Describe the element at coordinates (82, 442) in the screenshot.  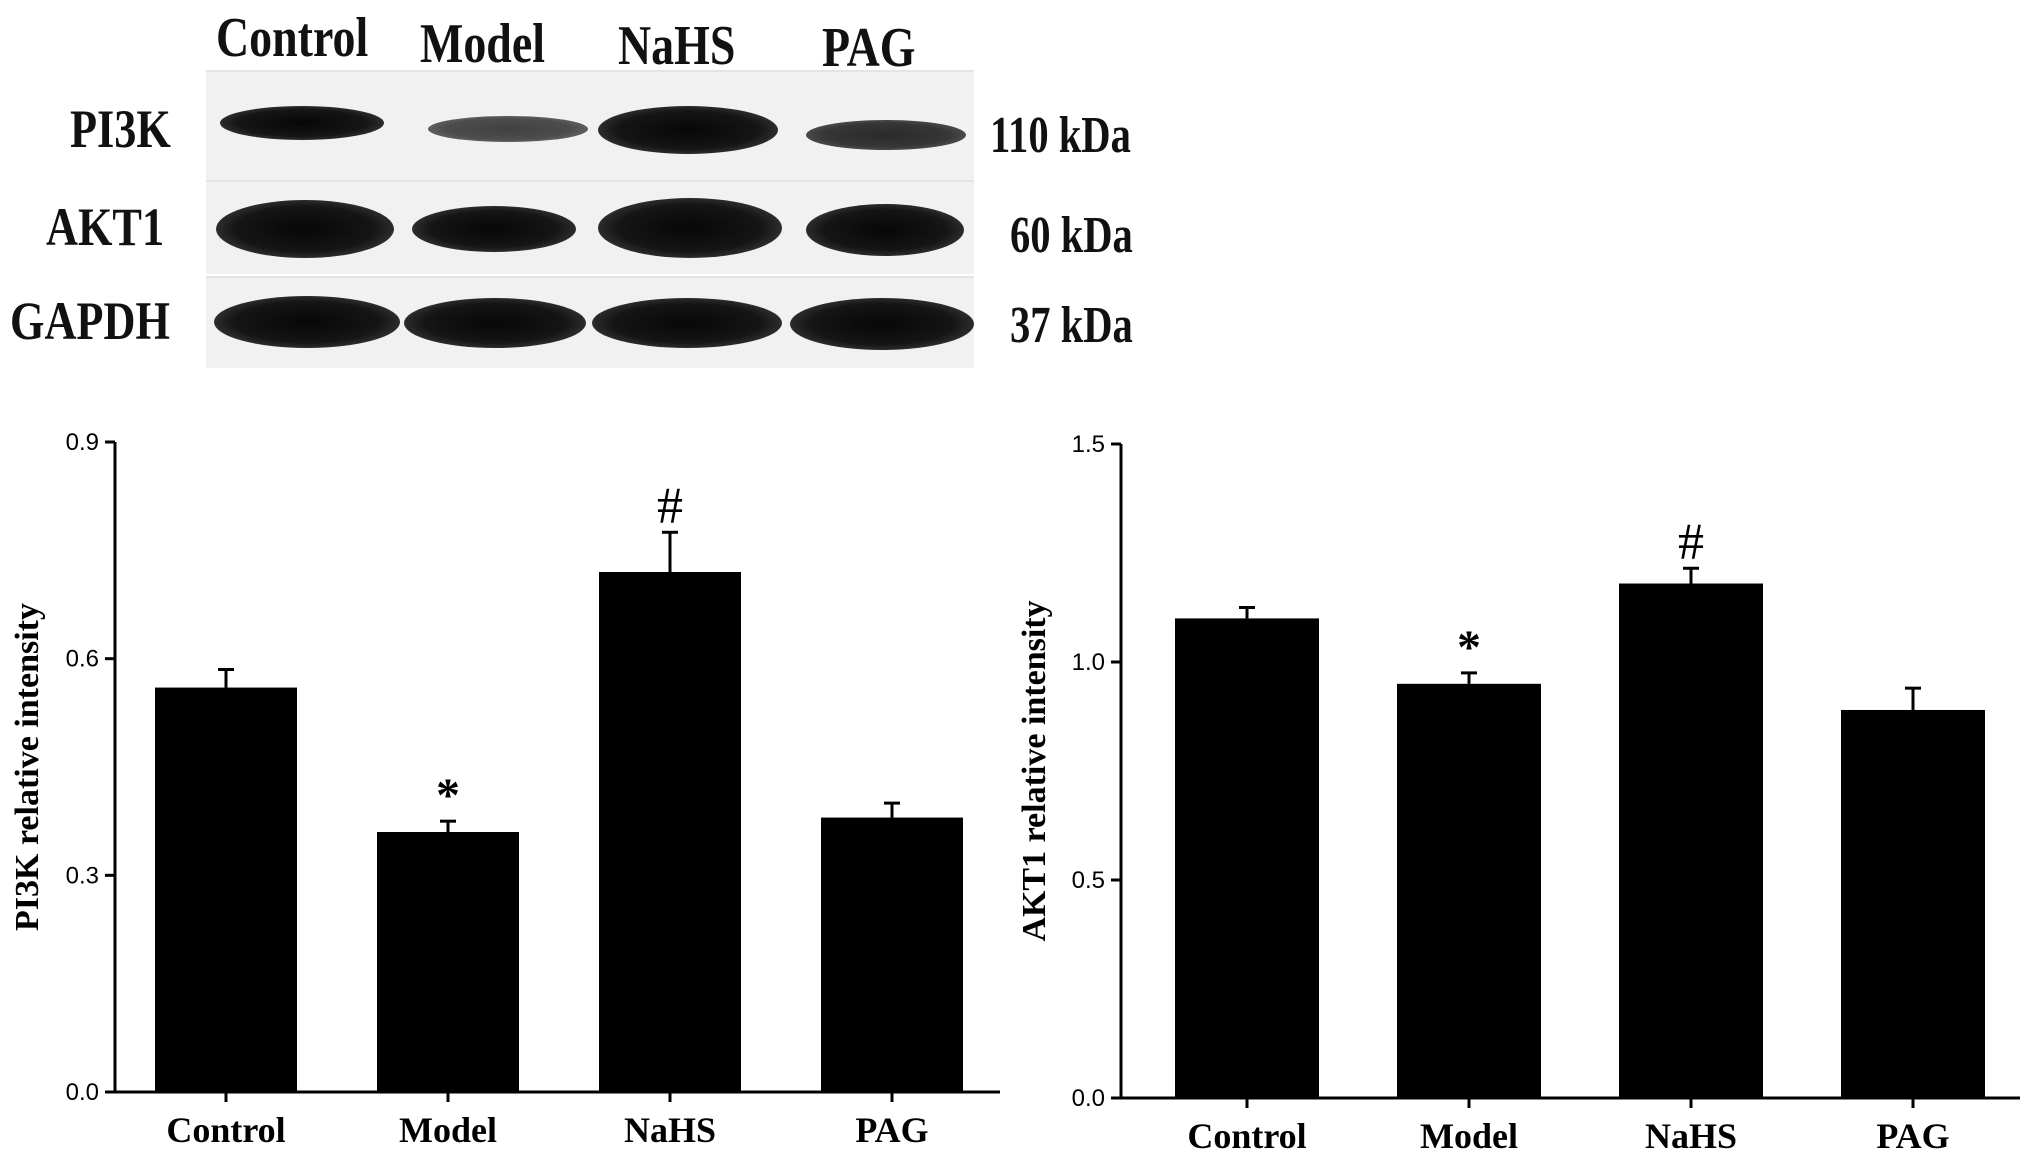
I see `y-tick-label: 0.9` at that location.